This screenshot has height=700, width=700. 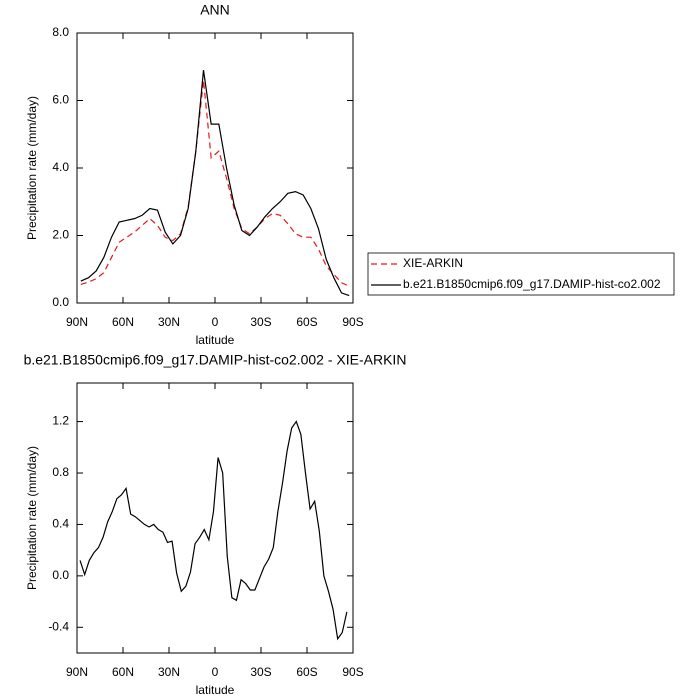 I want to click on legend-box, so click(x=521, y=274).